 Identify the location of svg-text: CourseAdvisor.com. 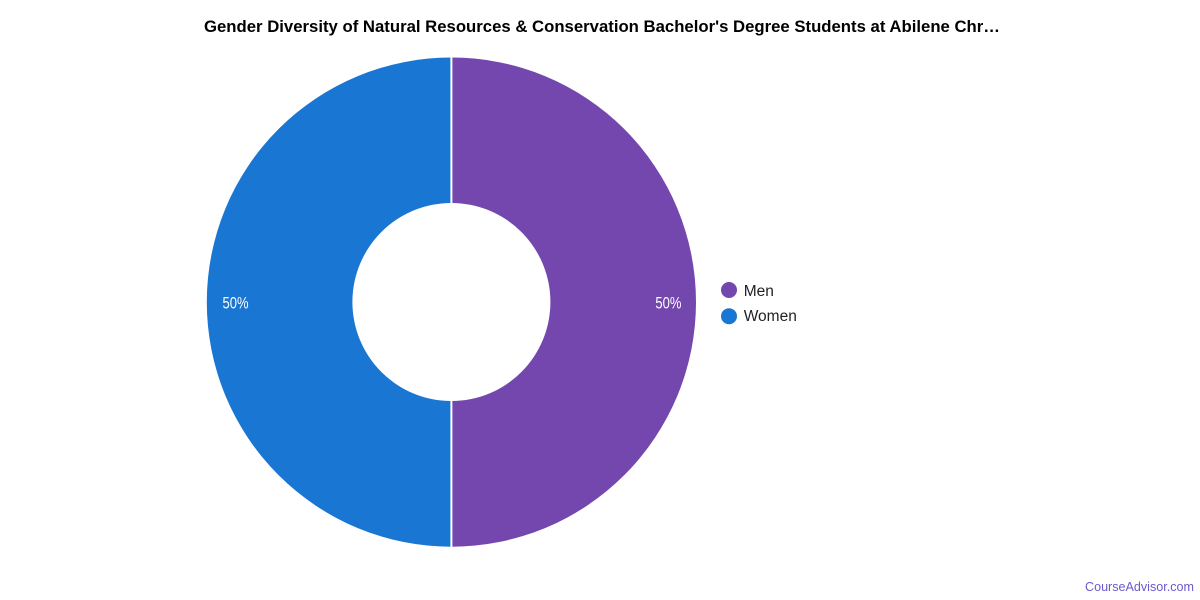
(1139, 586).